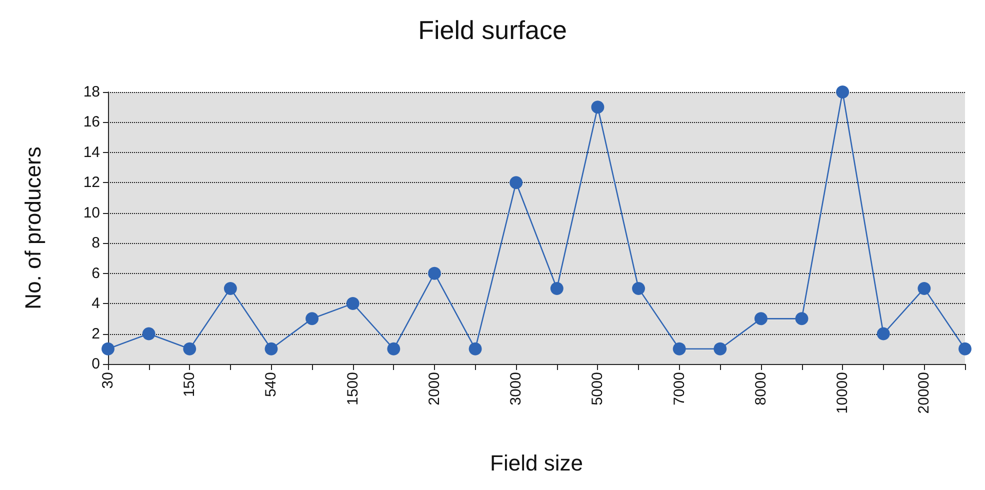 This screenshot has height=490, width=985. Describe the element at coordinates (91, 152) in the screenshot. I see `y-tick-label: 14` at that location.